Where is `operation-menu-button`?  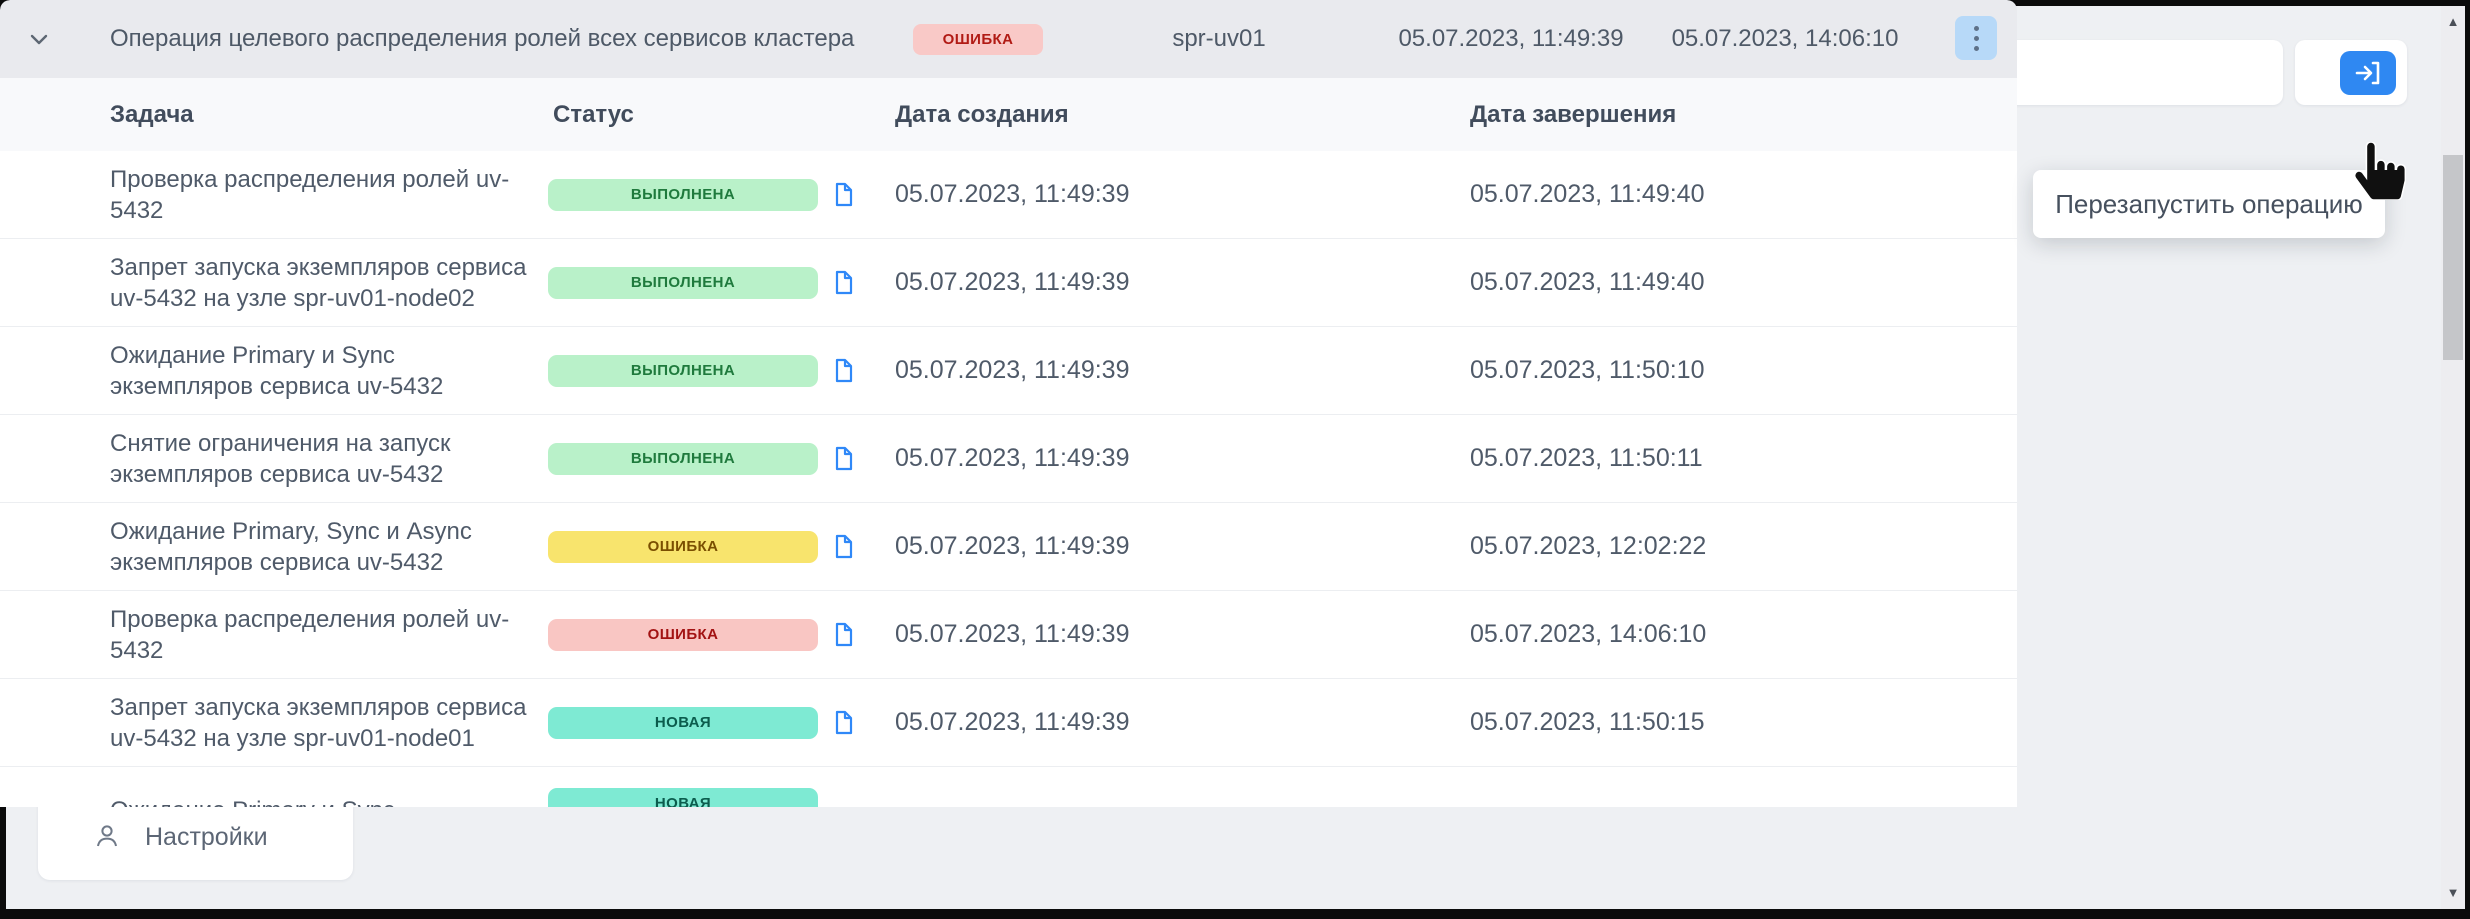
operation-menu-button is located at coordinates (1976, 38).